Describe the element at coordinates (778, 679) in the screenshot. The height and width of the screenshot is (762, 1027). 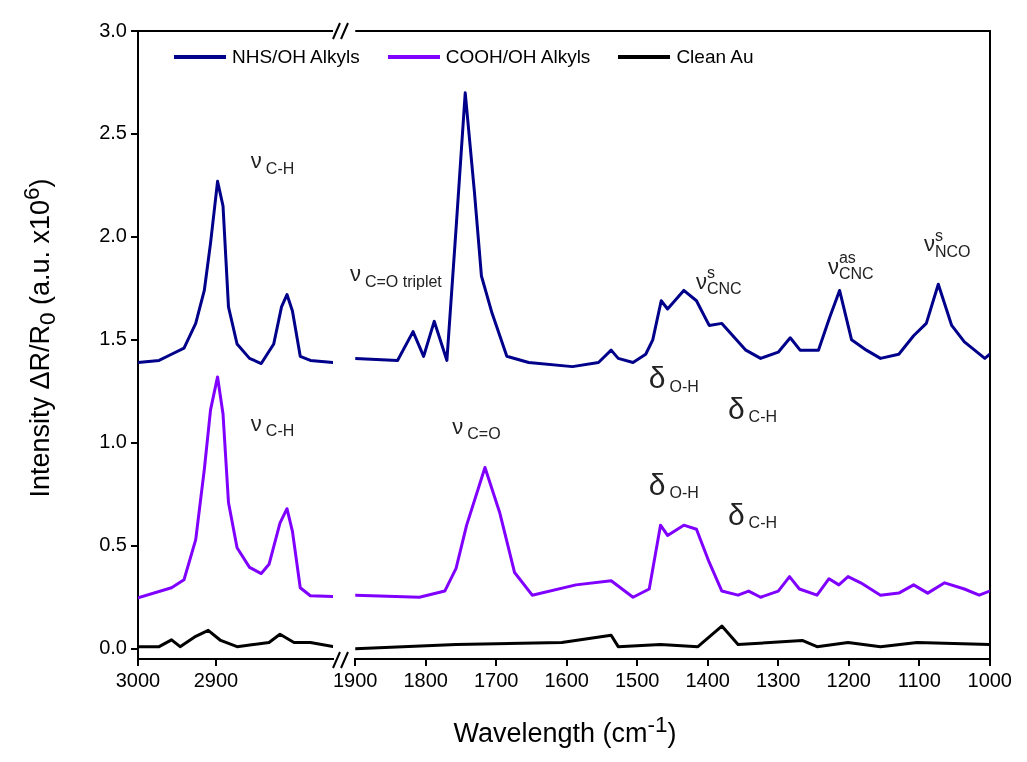
I see `x-tick-label: 1300` at that location.